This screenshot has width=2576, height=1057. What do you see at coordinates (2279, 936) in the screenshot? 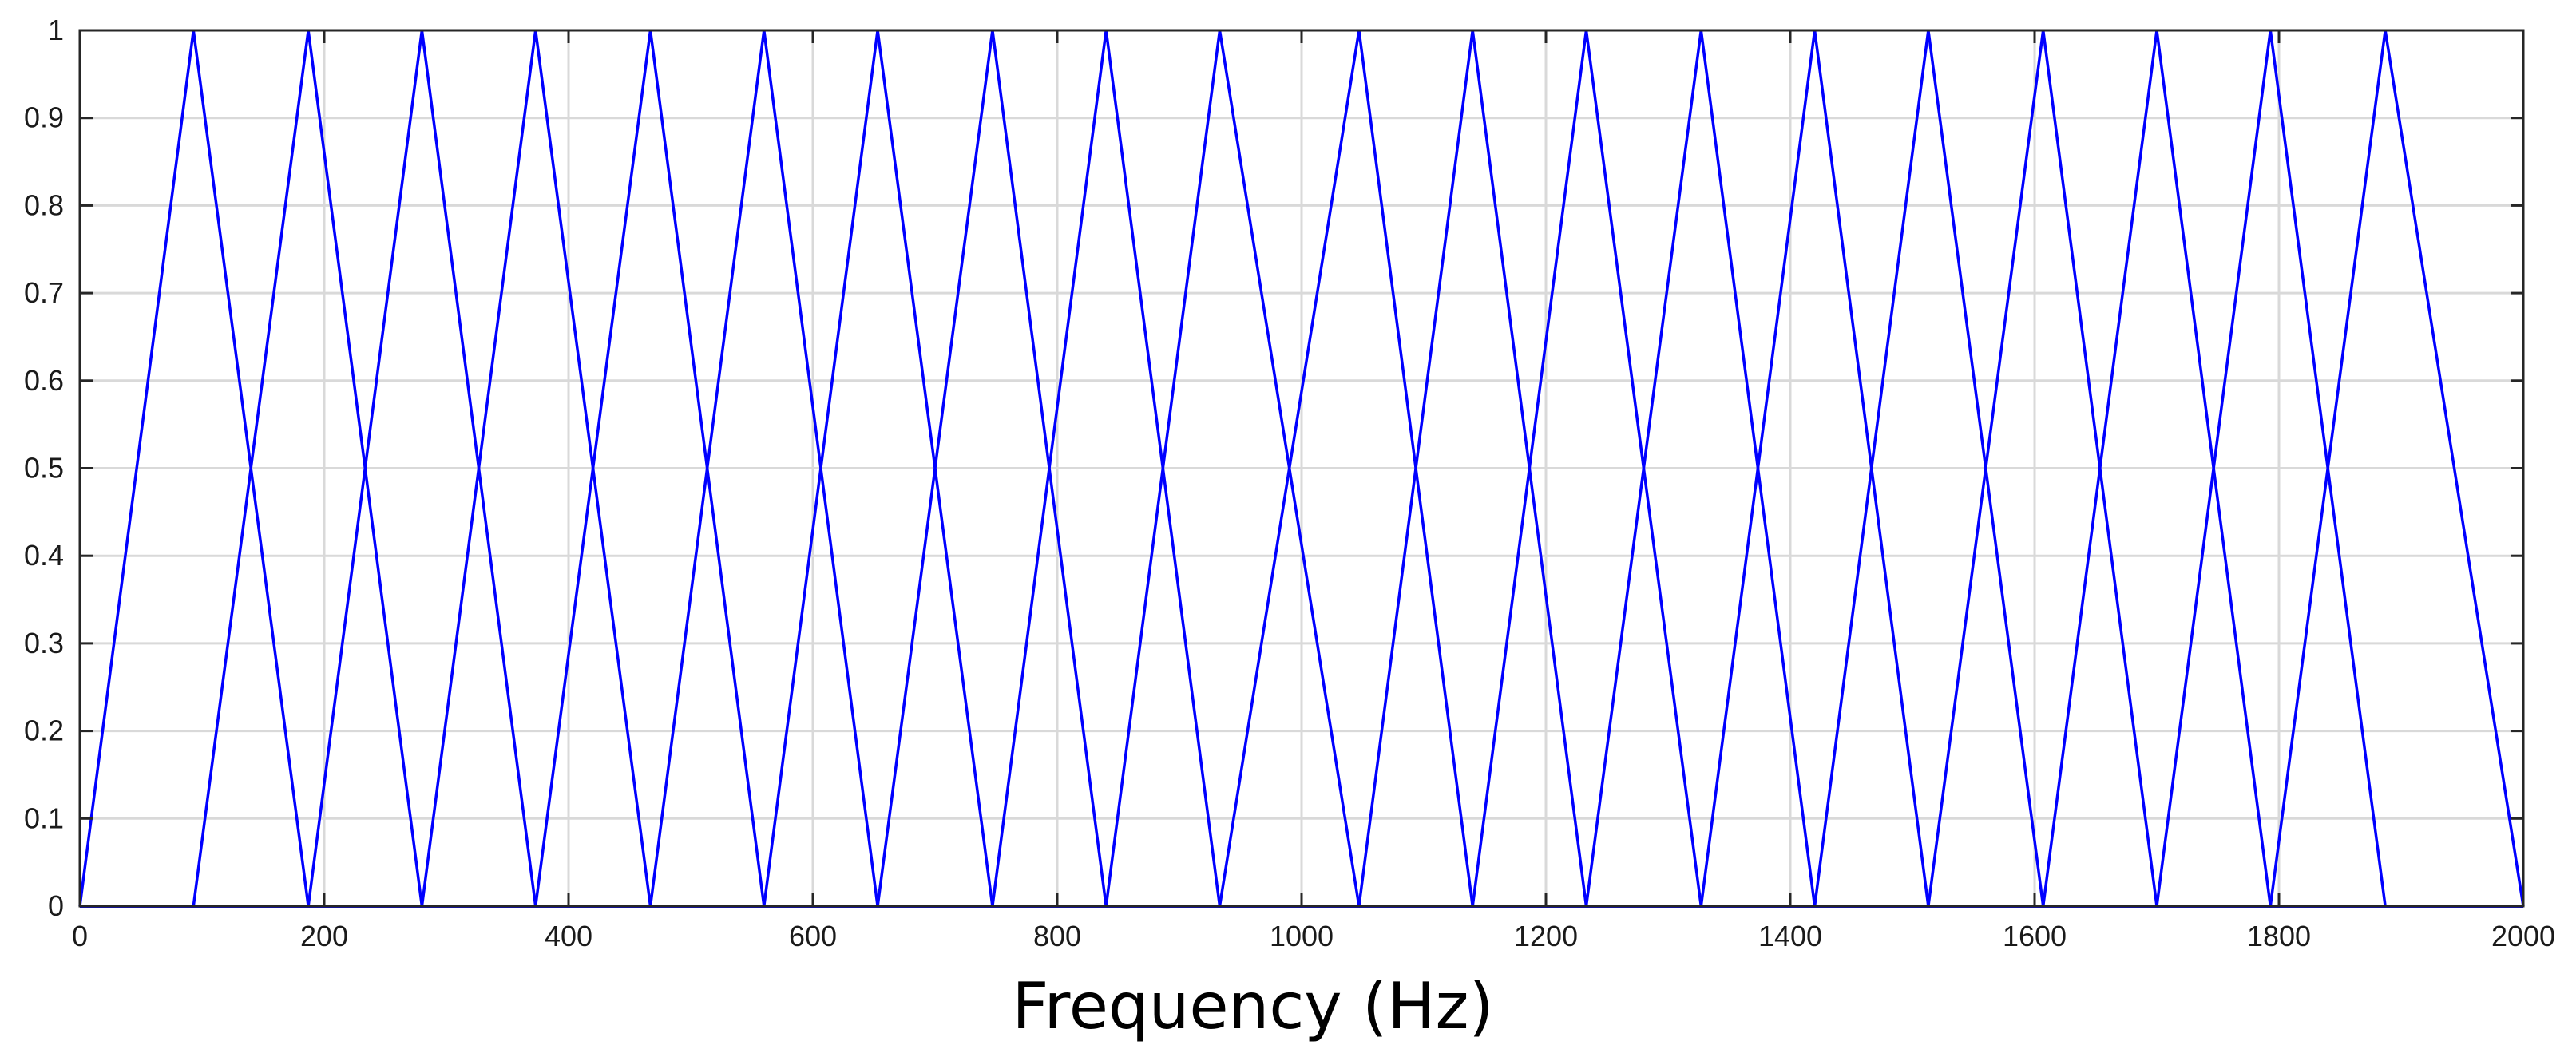
I see `x-tick-label: 1800` at bounding box center [2279, 936].